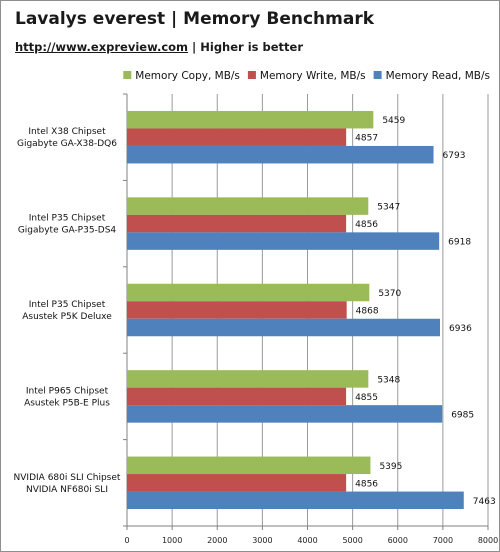 This screenshot has width=500, height=552. Describe the element at coordinates (388, 208) in the screenshot. I see `data-label: 5347` at that location.